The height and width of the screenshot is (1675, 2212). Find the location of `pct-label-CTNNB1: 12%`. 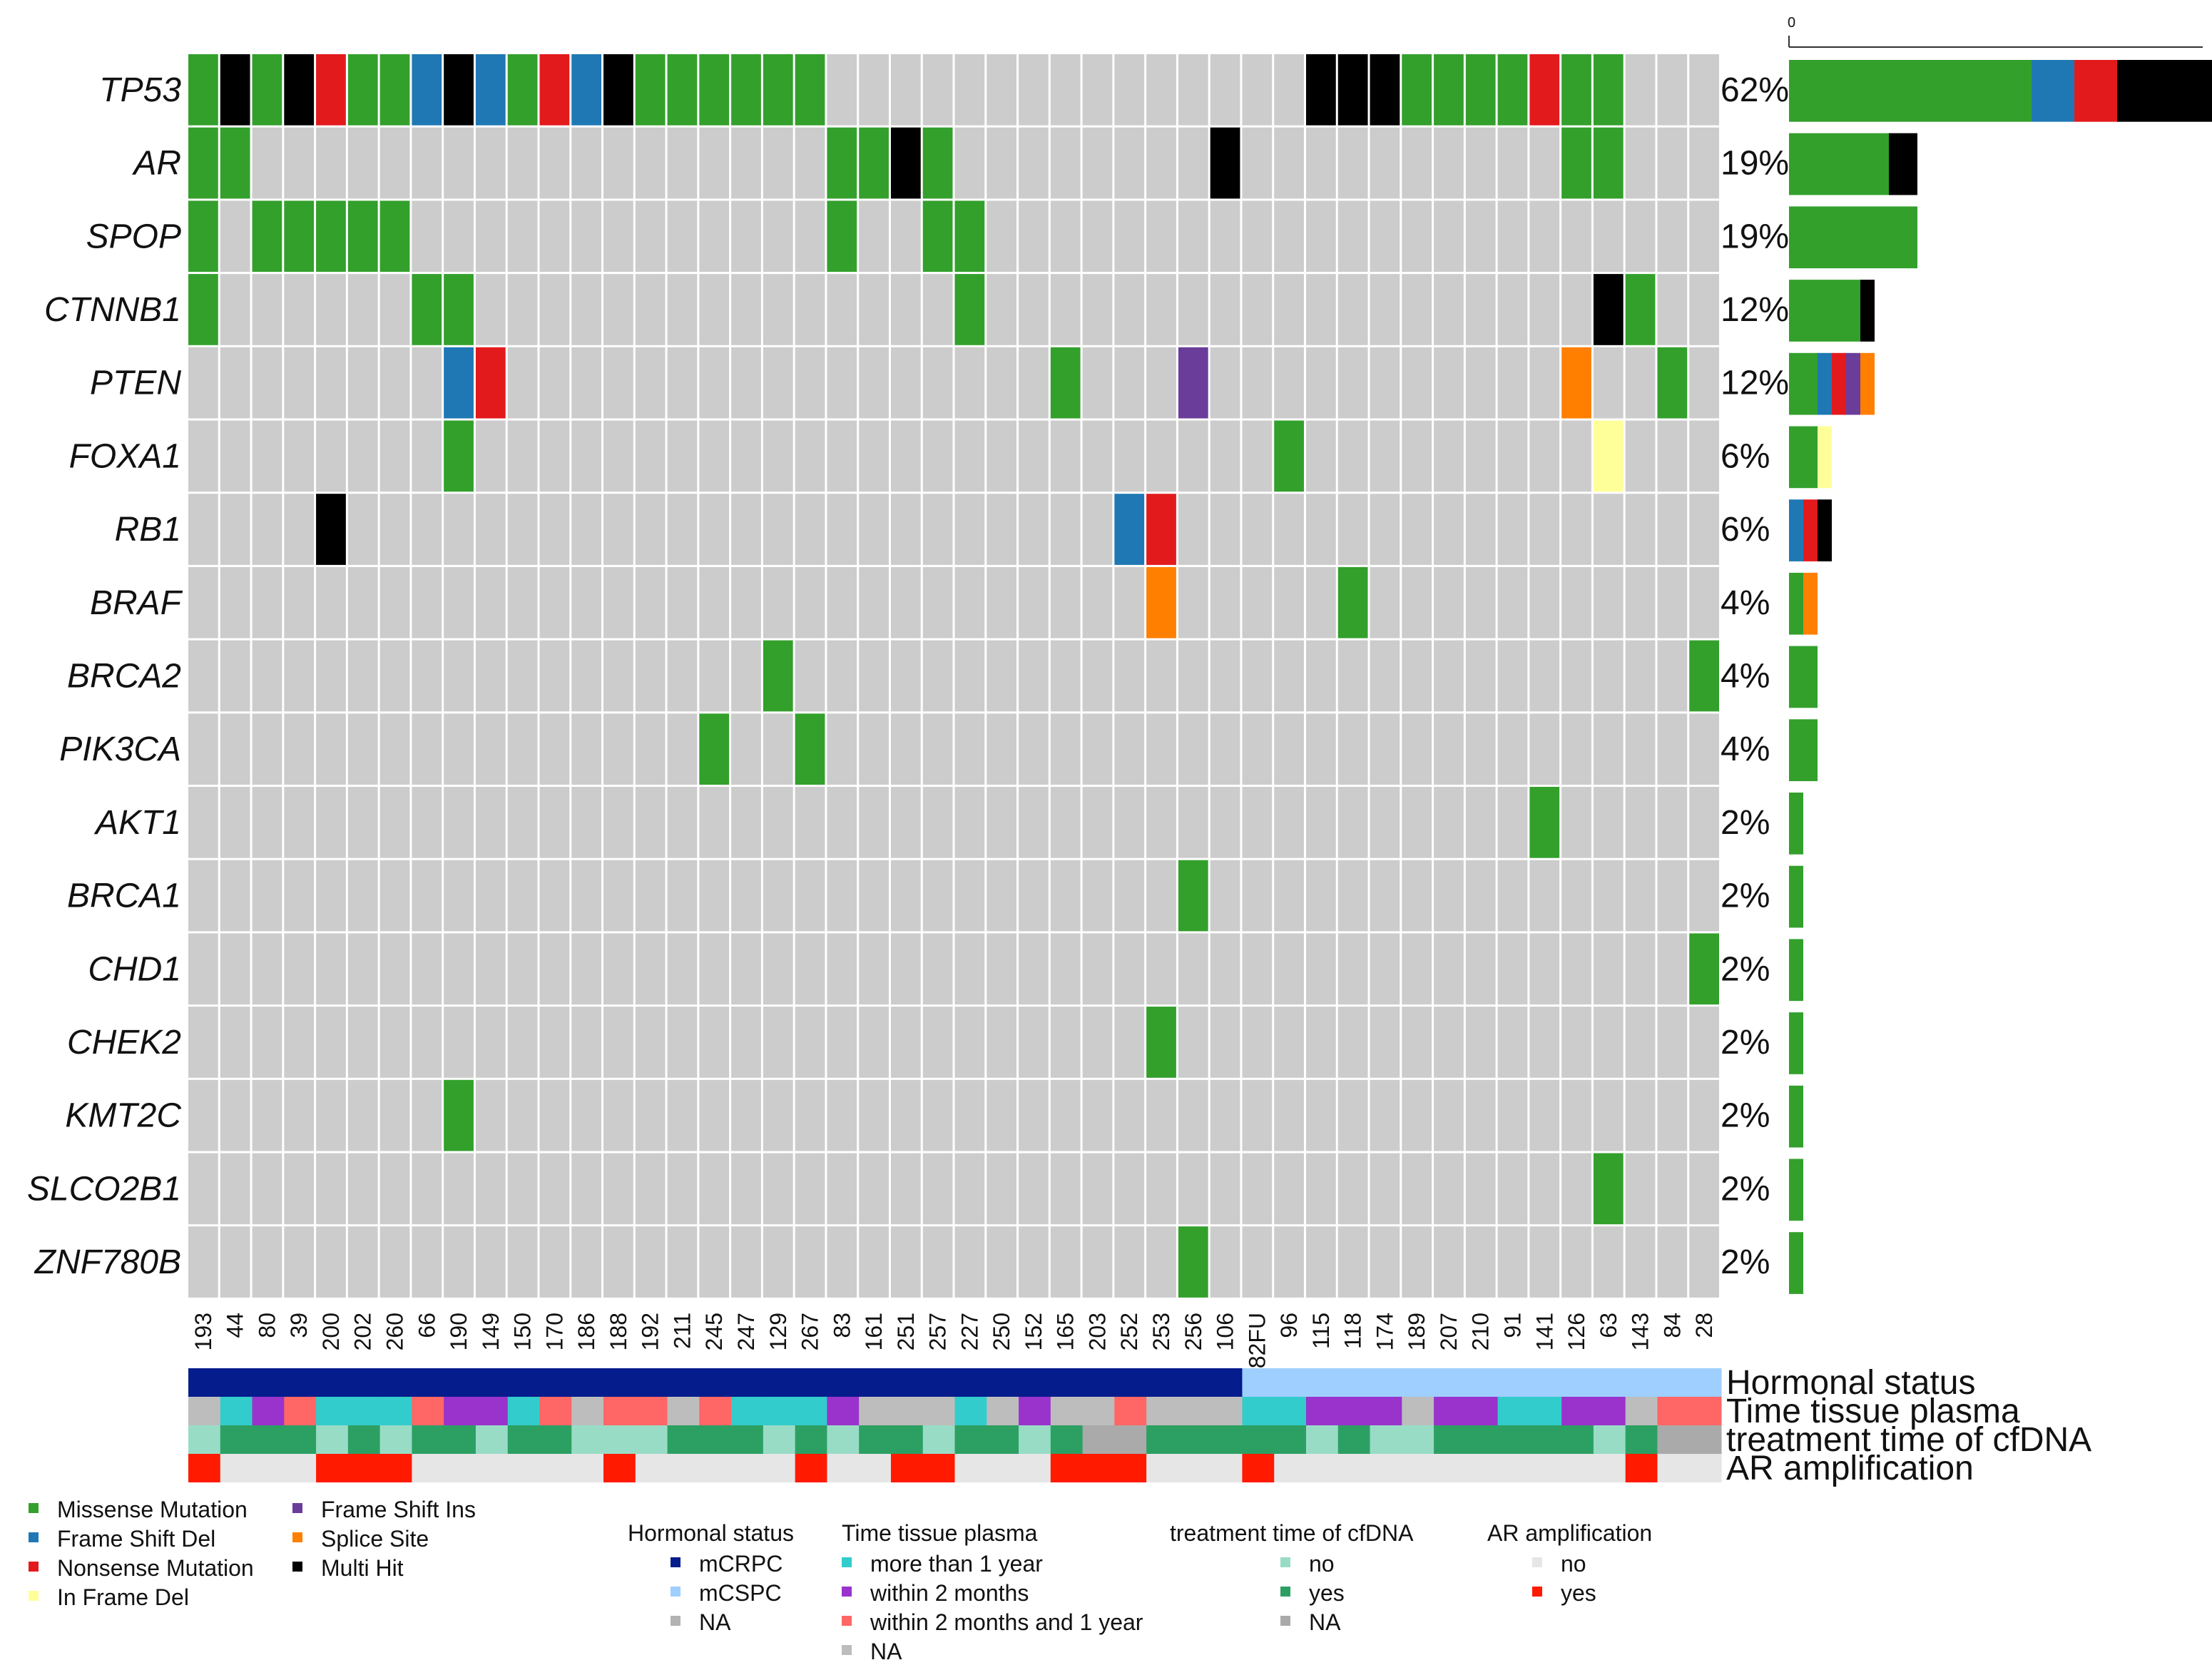

pct-label-CTNNB1: 12% is located at coordinates (1755, 310).